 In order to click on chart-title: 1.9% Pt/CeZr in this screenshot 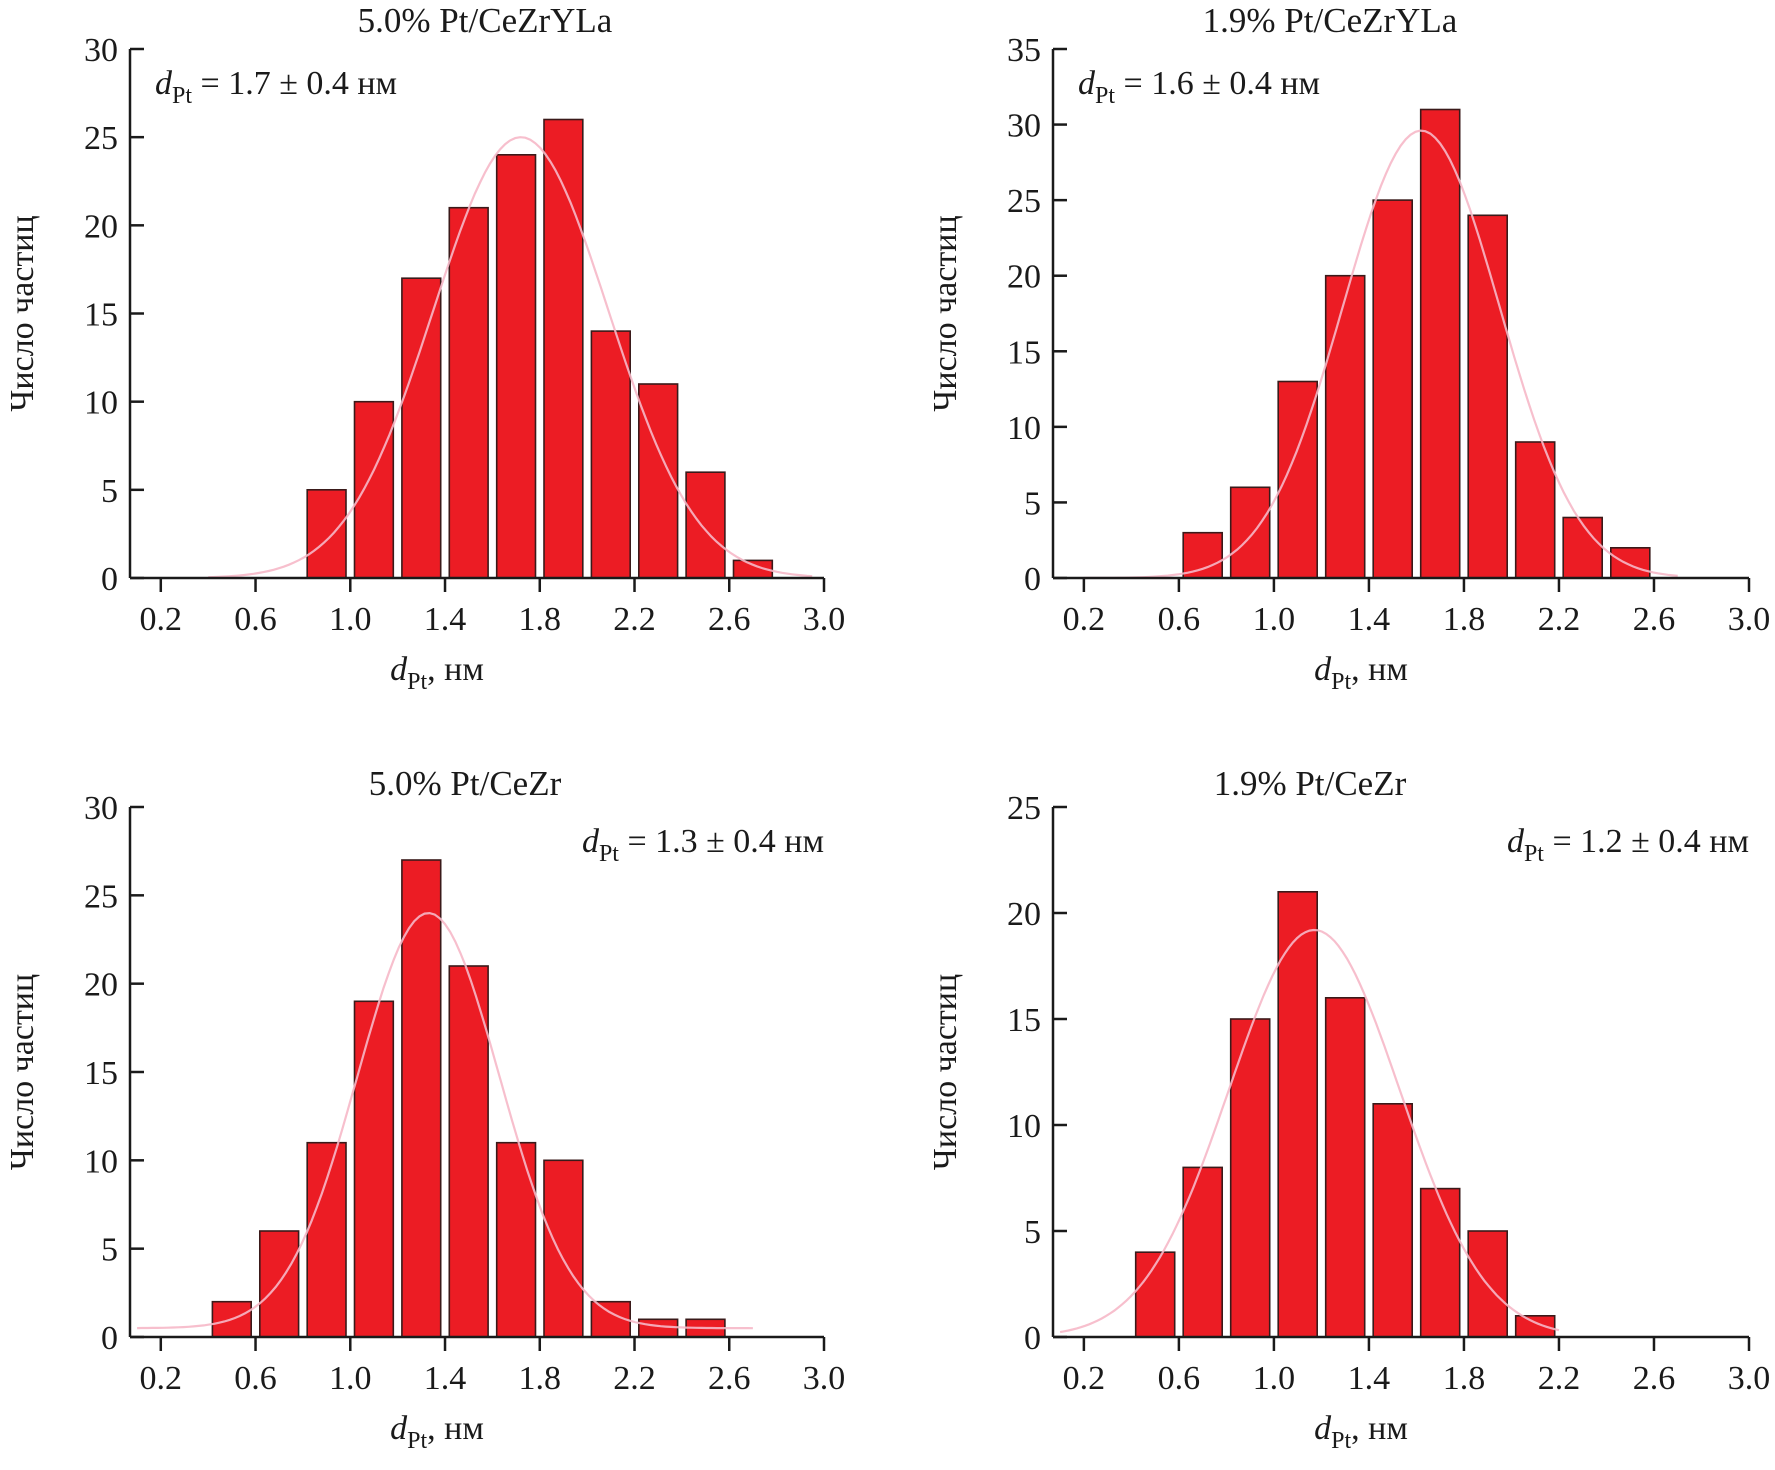, I will do `click(1310, 783)`.